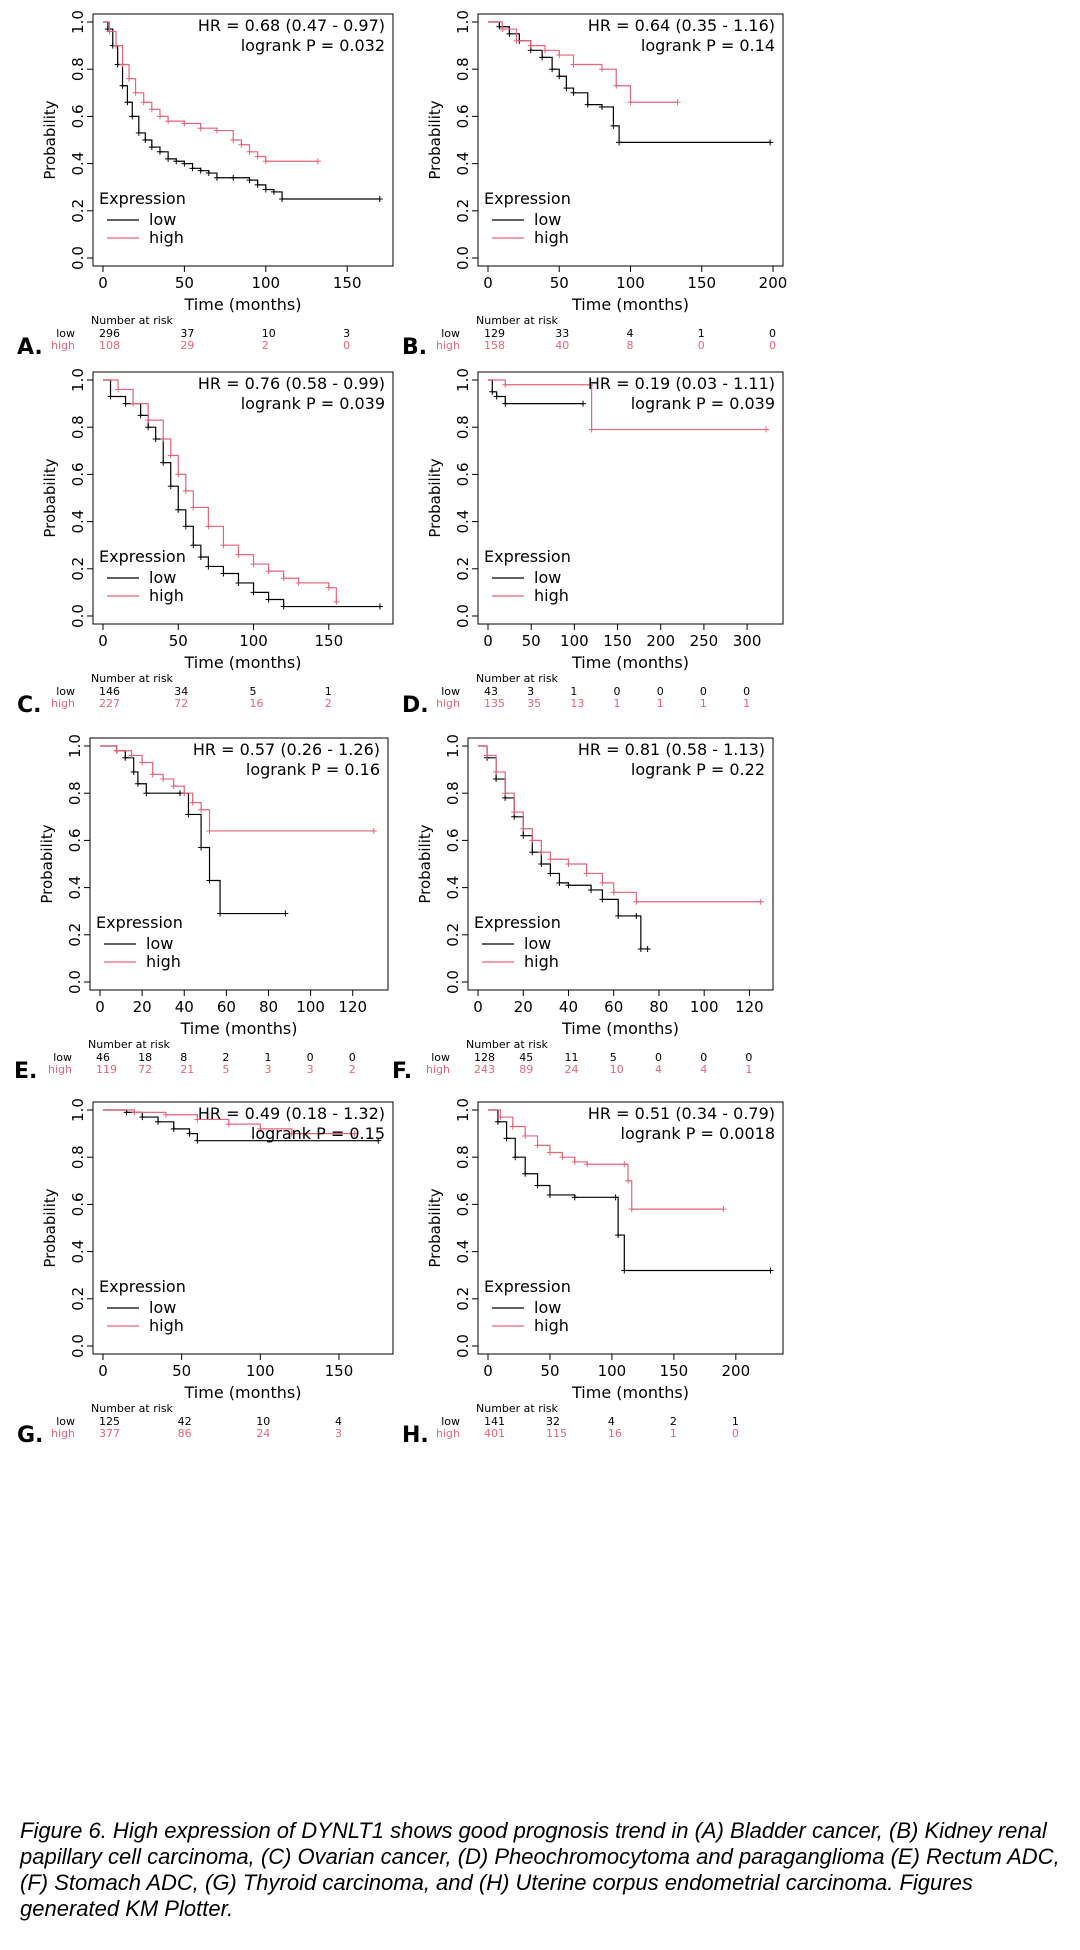 The width and height of the screenshot is (1080, 1950). Describe the element at coordinates (352, 1007) in the screenshot. I see `x-tick-label: 120` at that location.